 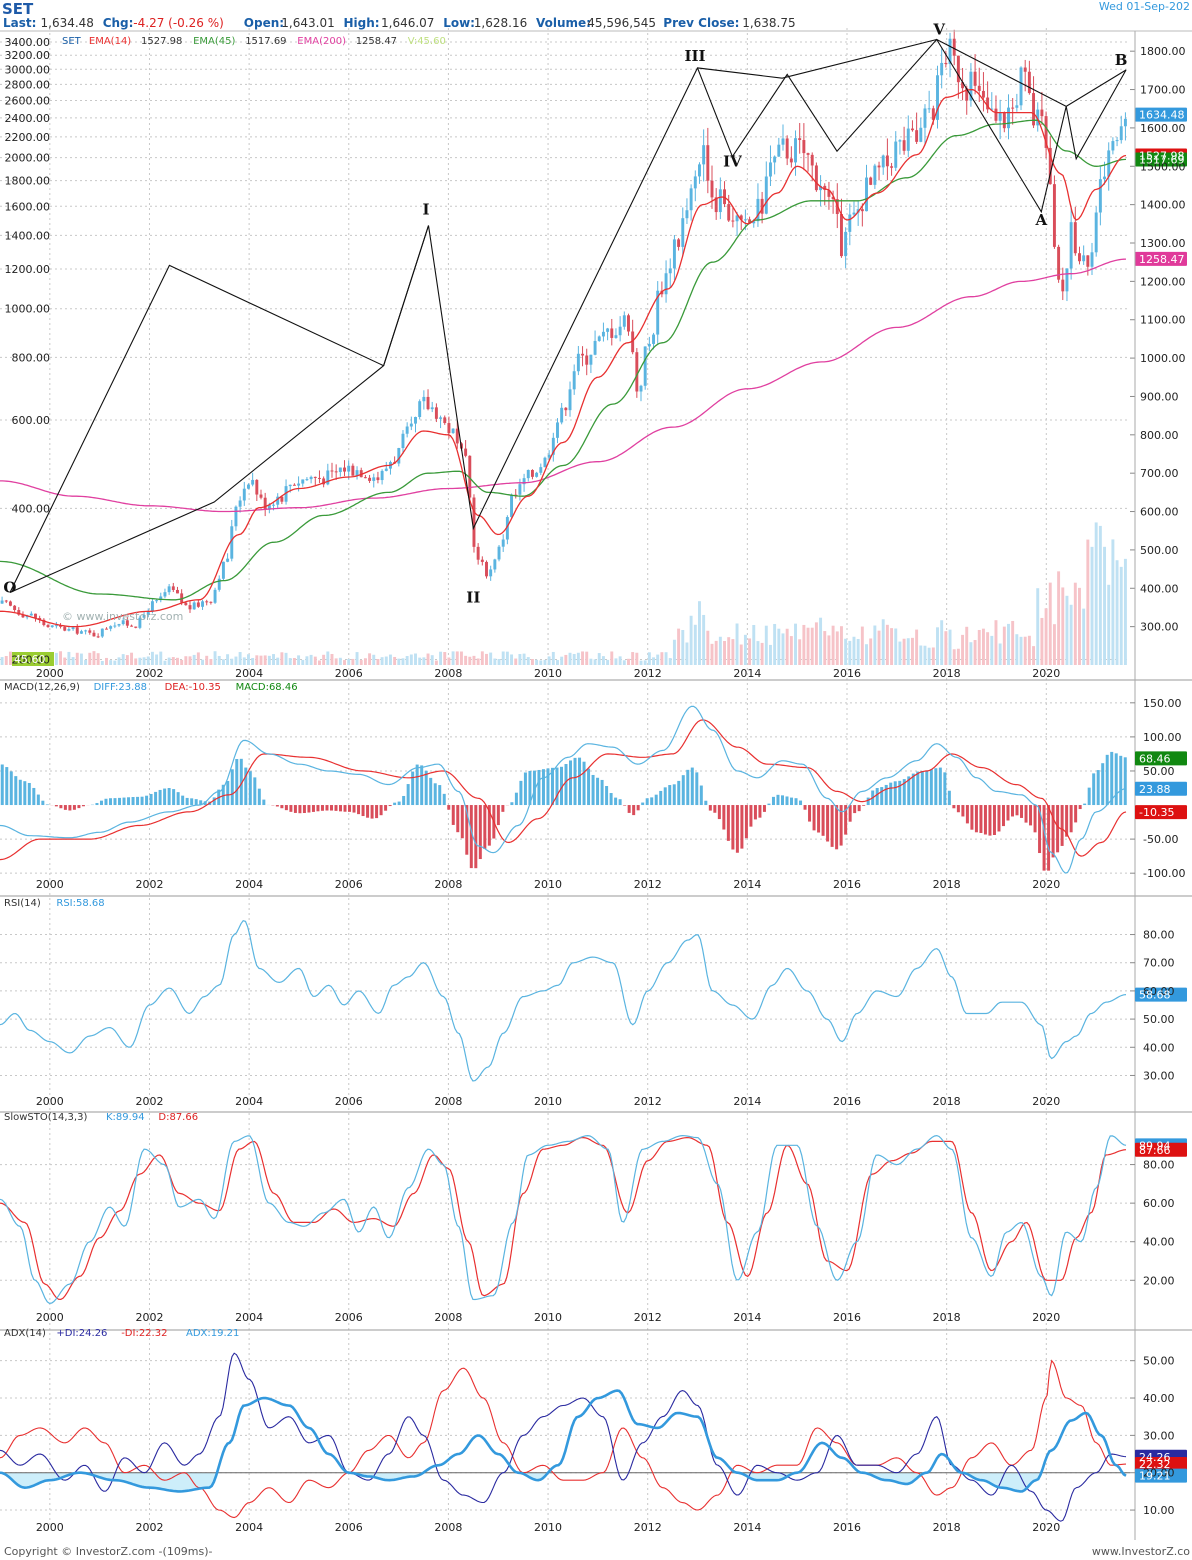 I want to click on price-badge: 1517.69, so click(x=1162, y=159).